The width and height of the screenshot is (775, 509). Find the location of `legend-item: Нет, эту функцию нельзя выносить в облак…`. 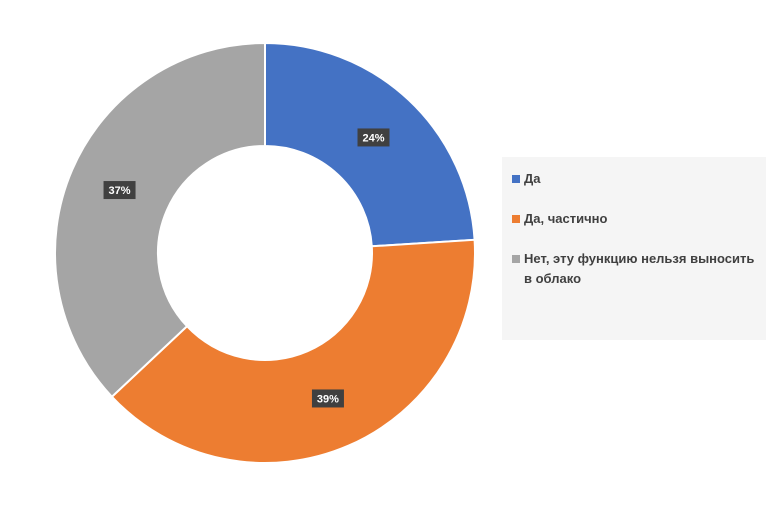

legend-item: Нет, эту функцию нельзя выносить в облак… is located at coordinates (634, 269).